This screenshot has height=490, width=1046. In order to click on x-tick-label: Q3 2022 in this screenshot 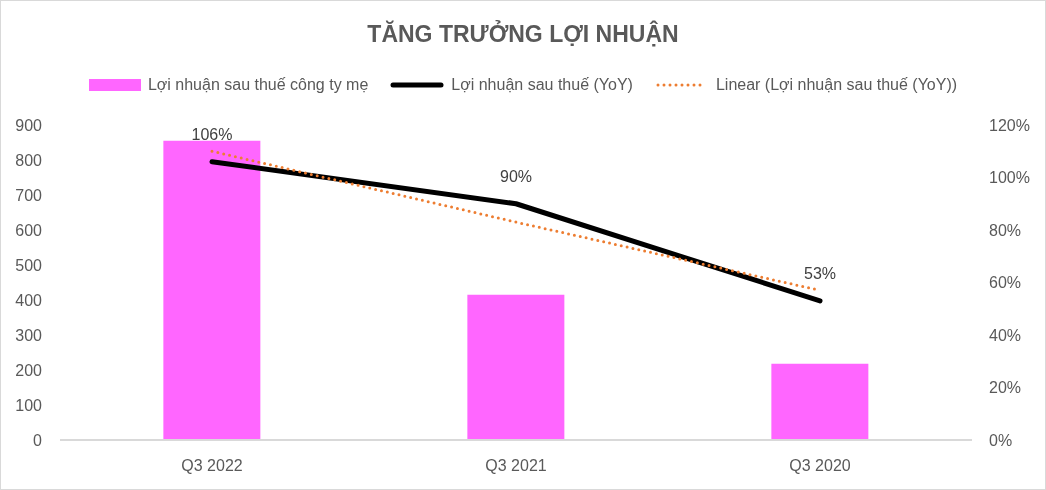, I will do `click(212, 466)`.